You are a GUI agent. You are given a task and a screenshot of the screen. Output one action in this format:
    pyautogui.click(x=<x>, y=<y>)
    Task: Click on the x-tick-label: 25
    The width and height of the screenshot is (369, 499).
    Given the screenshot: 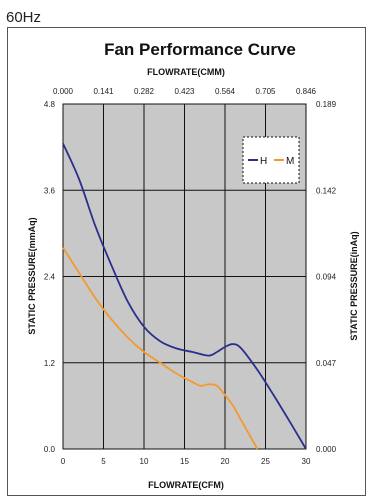 What is the action you would take?
    pyautogui.click(x=265, y=461)
    